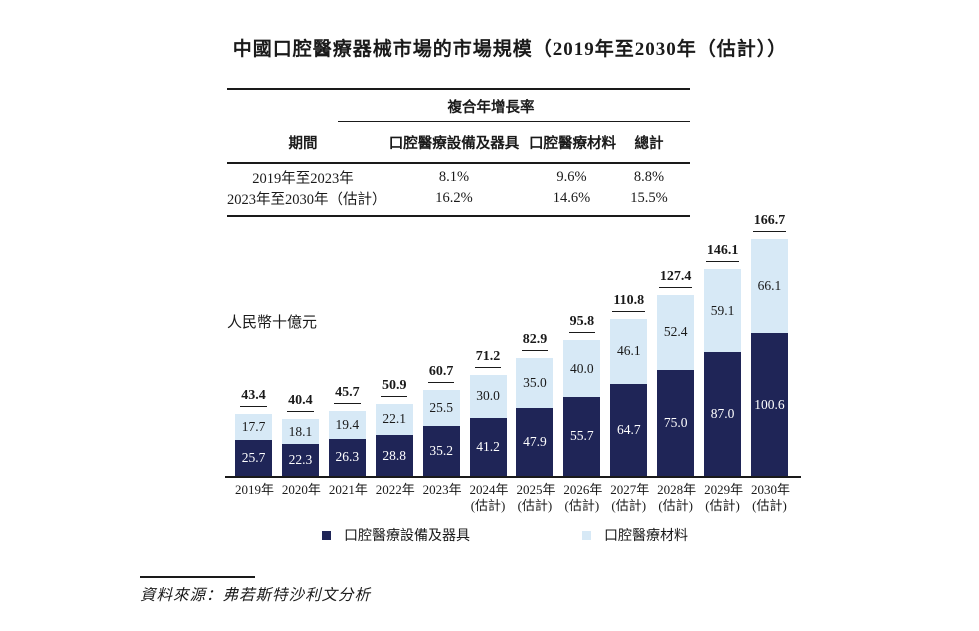  I want to click on x-axis-tick-label: 2028年 (估計), so click(677, 497).